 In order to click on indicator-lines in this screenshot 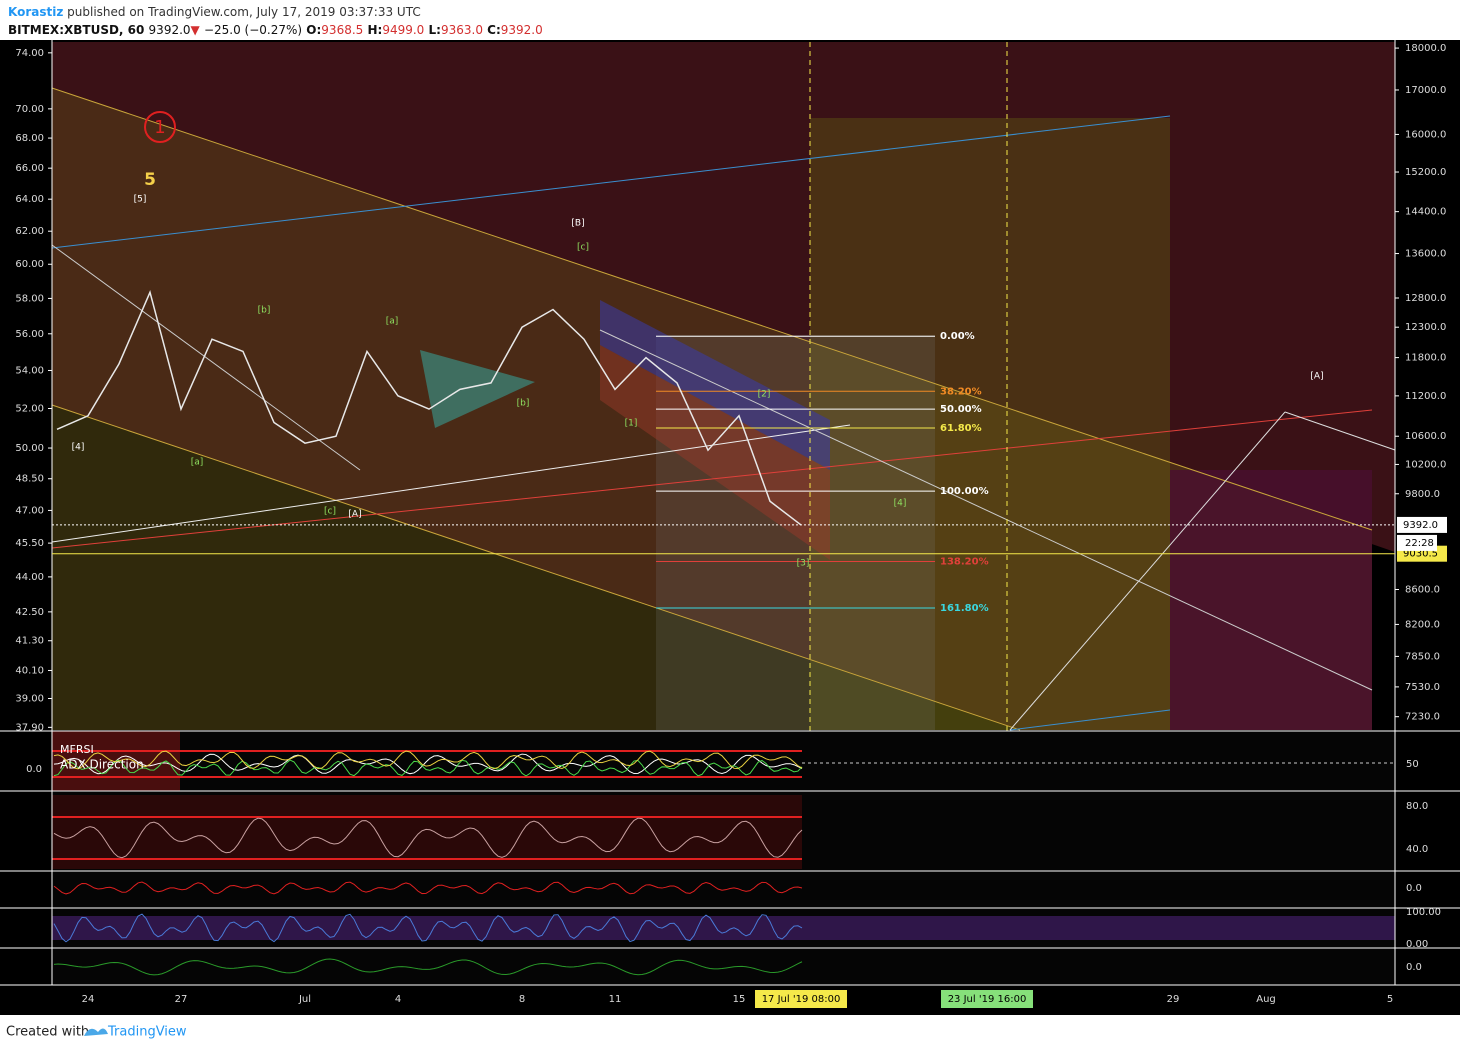, I will do `click(428, 863)`.